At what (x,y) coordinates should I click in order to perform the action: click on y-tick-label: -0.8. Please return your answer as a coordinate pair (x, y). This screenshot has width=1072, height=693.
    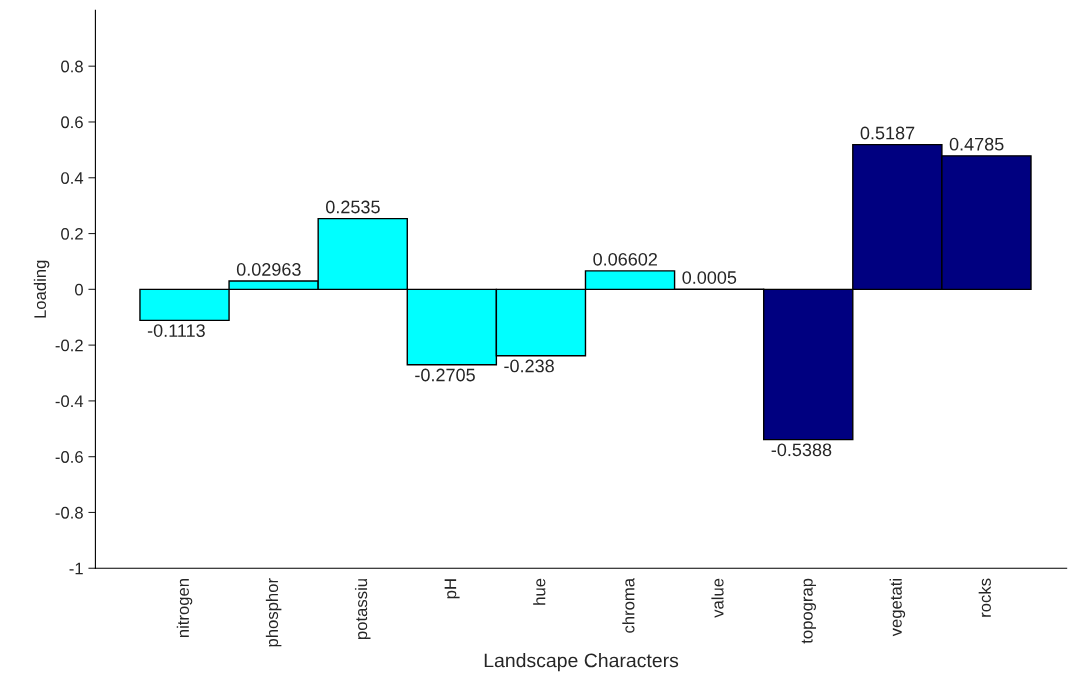
    Looking at the image, I should click on (69, 512).